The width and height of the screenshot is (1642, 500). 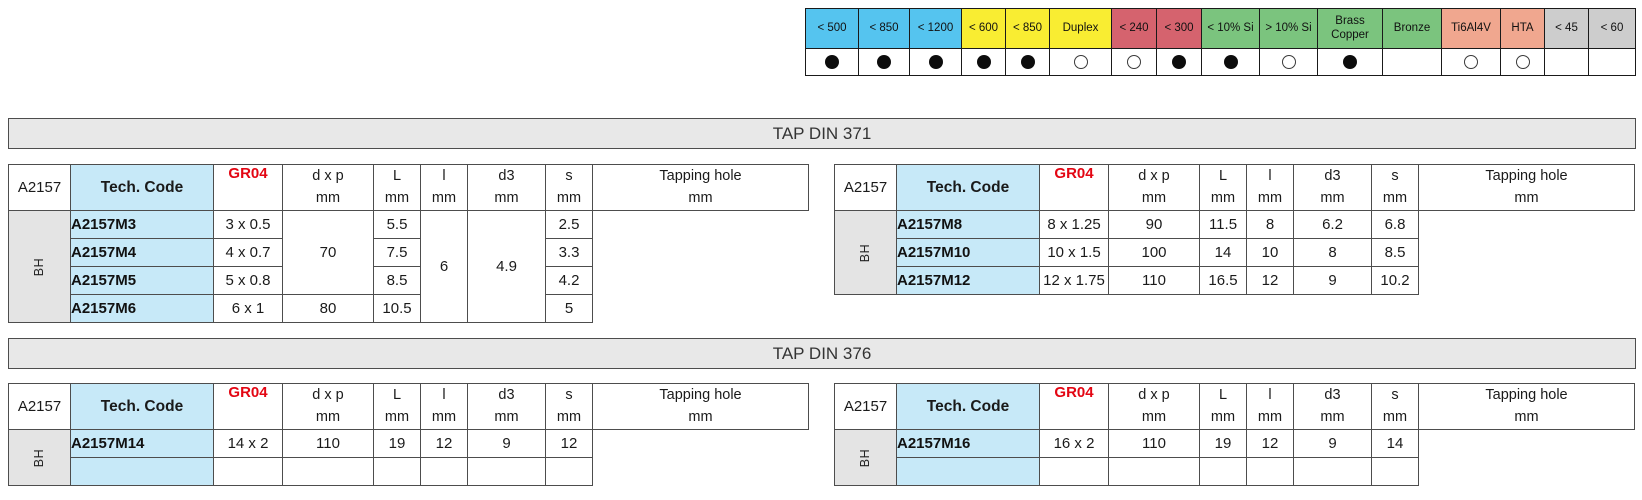 I want to click on tech-code-cell: A2157M8, so click(x=968, y=224).